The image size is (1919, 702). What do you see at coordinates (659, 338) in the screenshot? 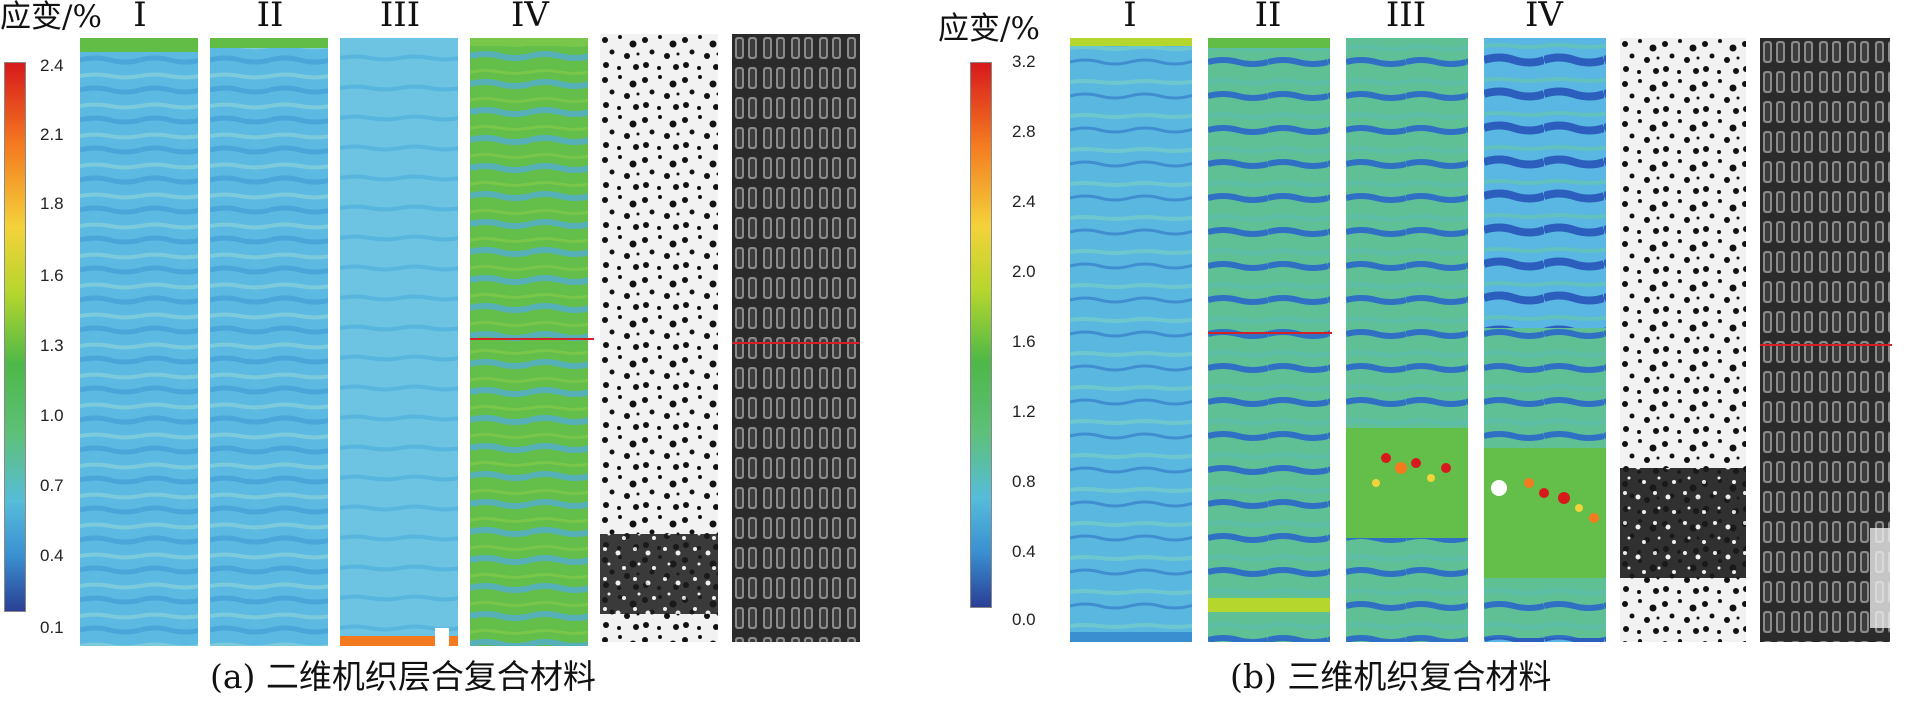
I see `panel-a-speckle-image` at bounding box center [659, 338].